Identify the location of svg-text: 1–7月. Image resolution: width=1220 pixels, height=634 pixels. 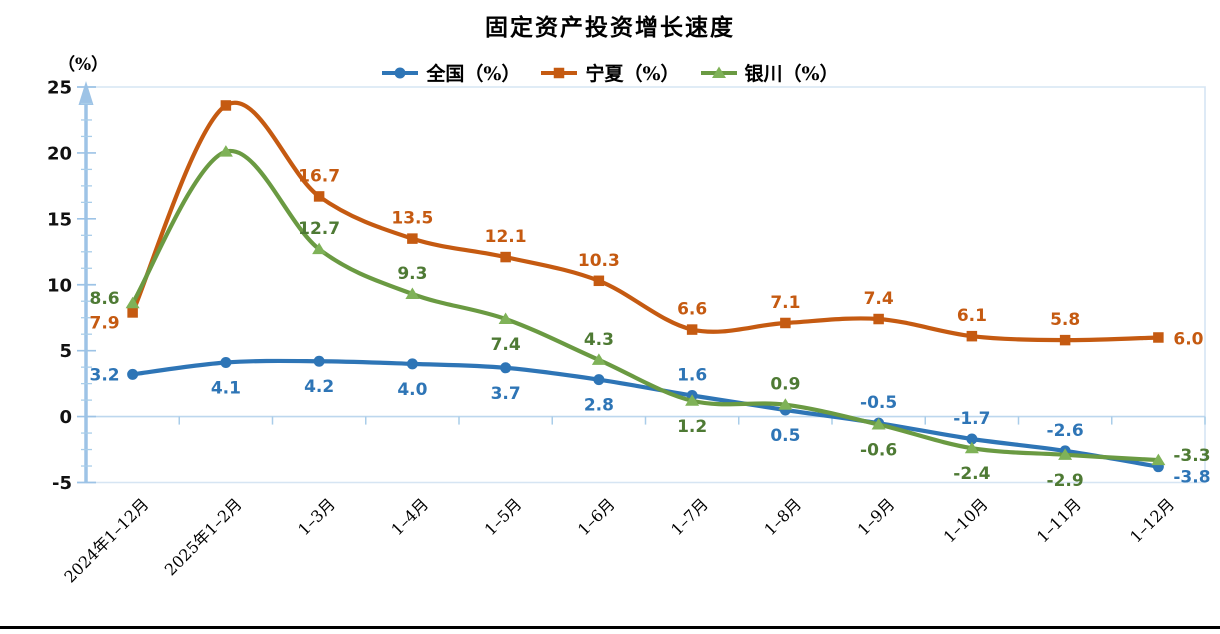
(689, 516).